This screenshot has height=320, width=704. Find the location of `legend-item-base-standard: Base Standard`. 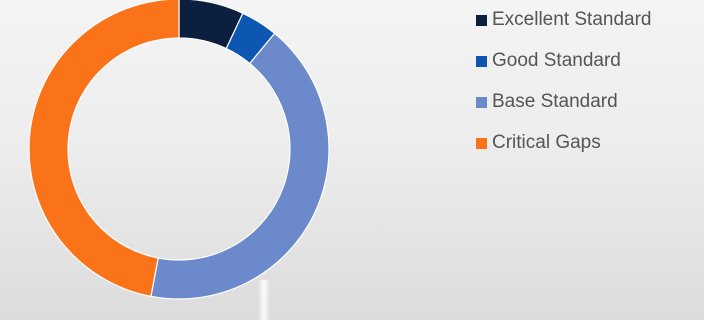

legend-item-base-standard: Base Standard is located at coordinates (564, 102).